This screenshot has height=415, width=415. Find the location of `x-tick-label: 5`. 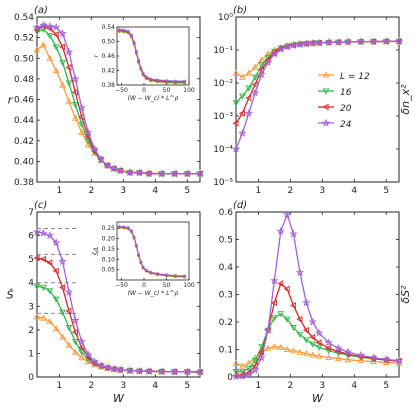

x-tick-label: 5 is located at coordinates (386, 191).